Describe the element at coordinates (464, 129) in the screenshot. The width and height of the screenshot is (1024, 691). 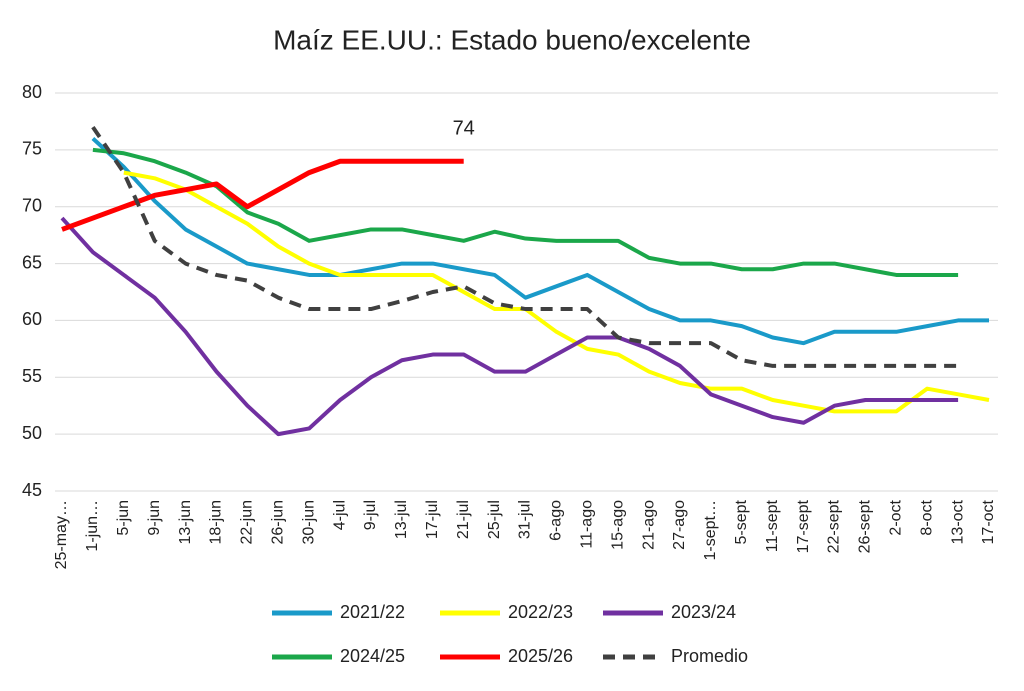
I see `annotation: 74` at that location.